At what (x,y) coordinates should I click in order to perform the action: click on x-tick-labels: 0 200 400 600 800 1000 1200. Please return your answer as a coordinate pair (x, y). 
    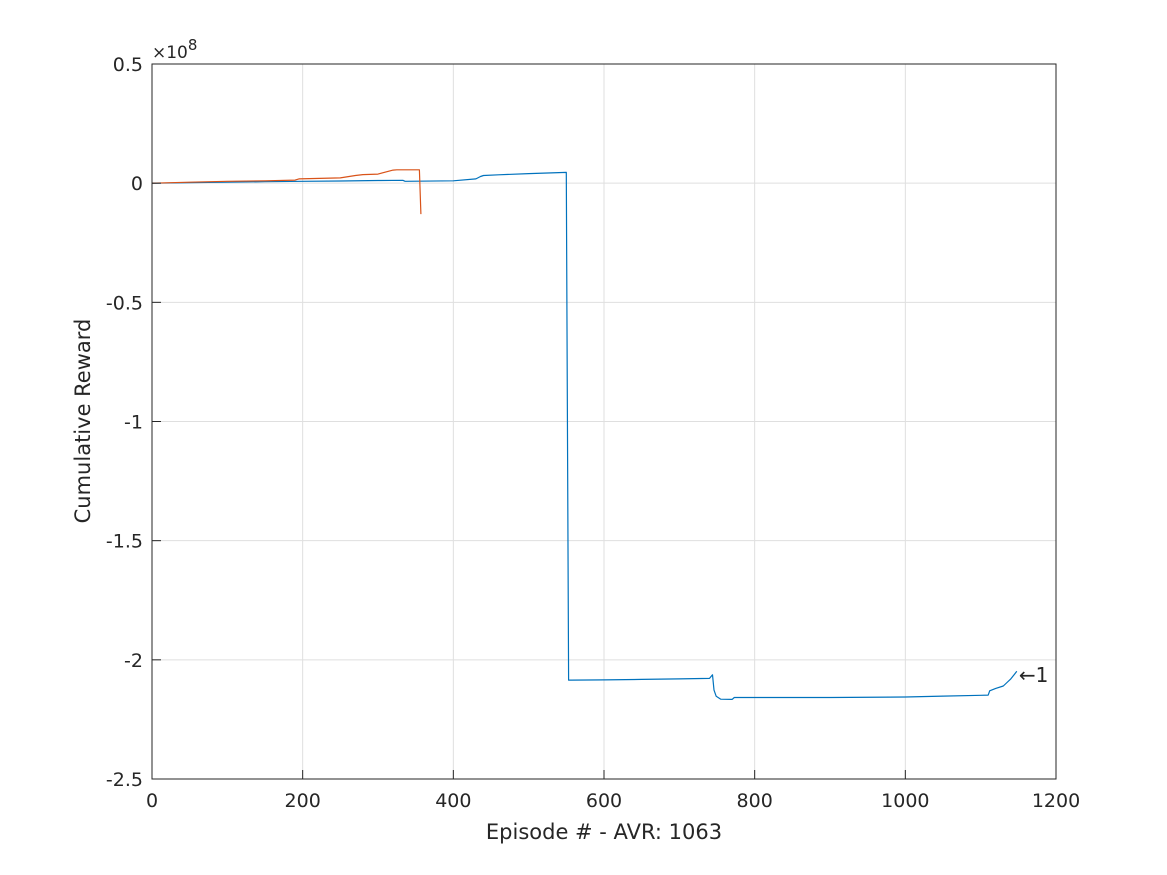
    Looking at the image, I should click on (613, 801).